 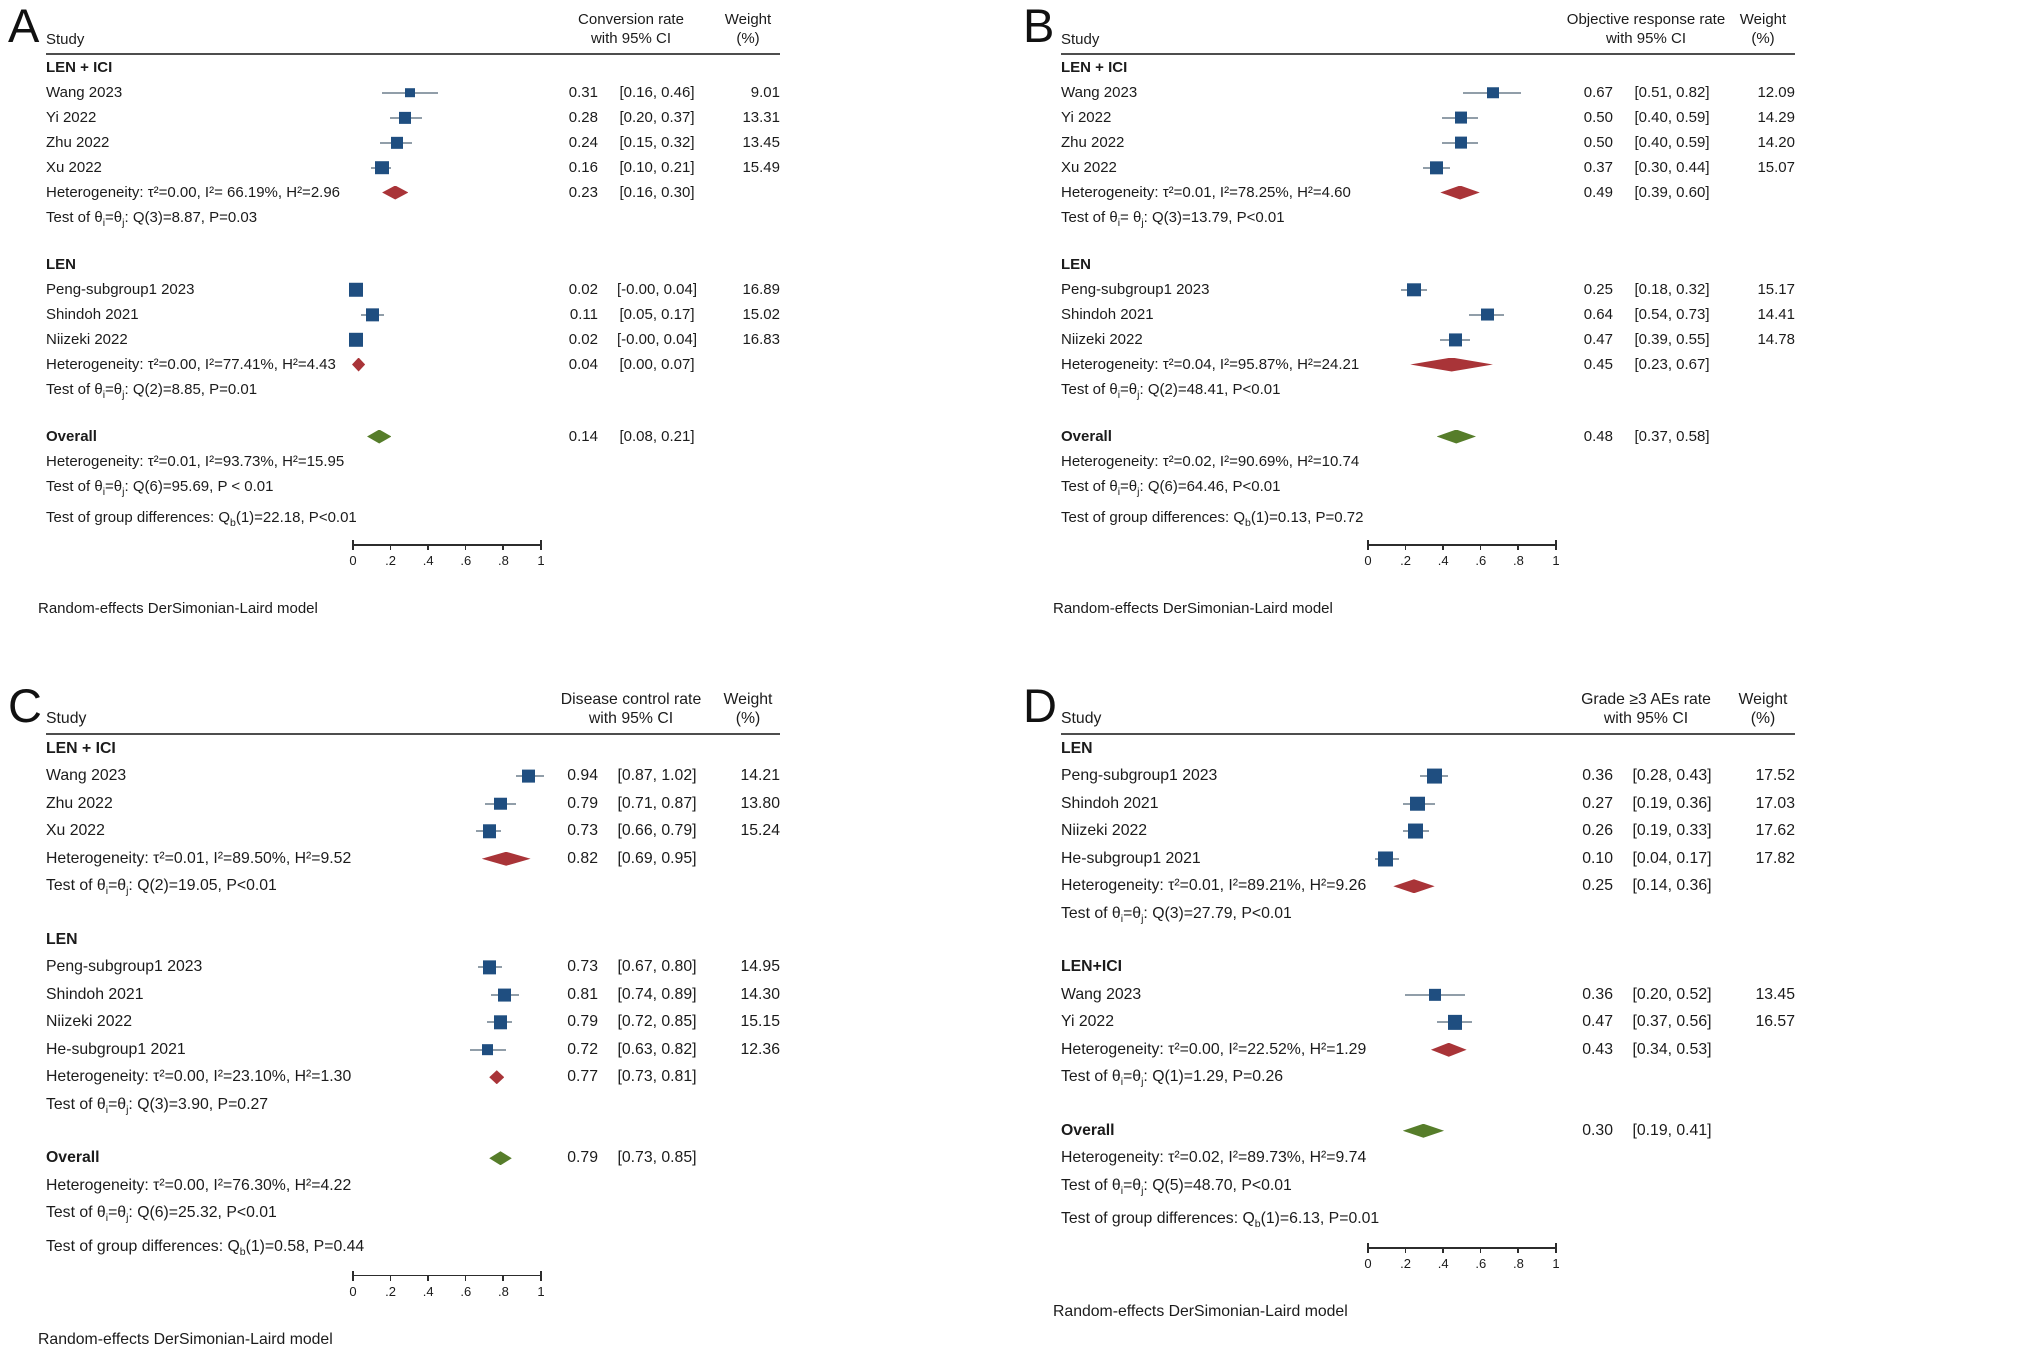 I want to click on effect-title: Disease control rate with 95% CI, so click(x=631, y=709).